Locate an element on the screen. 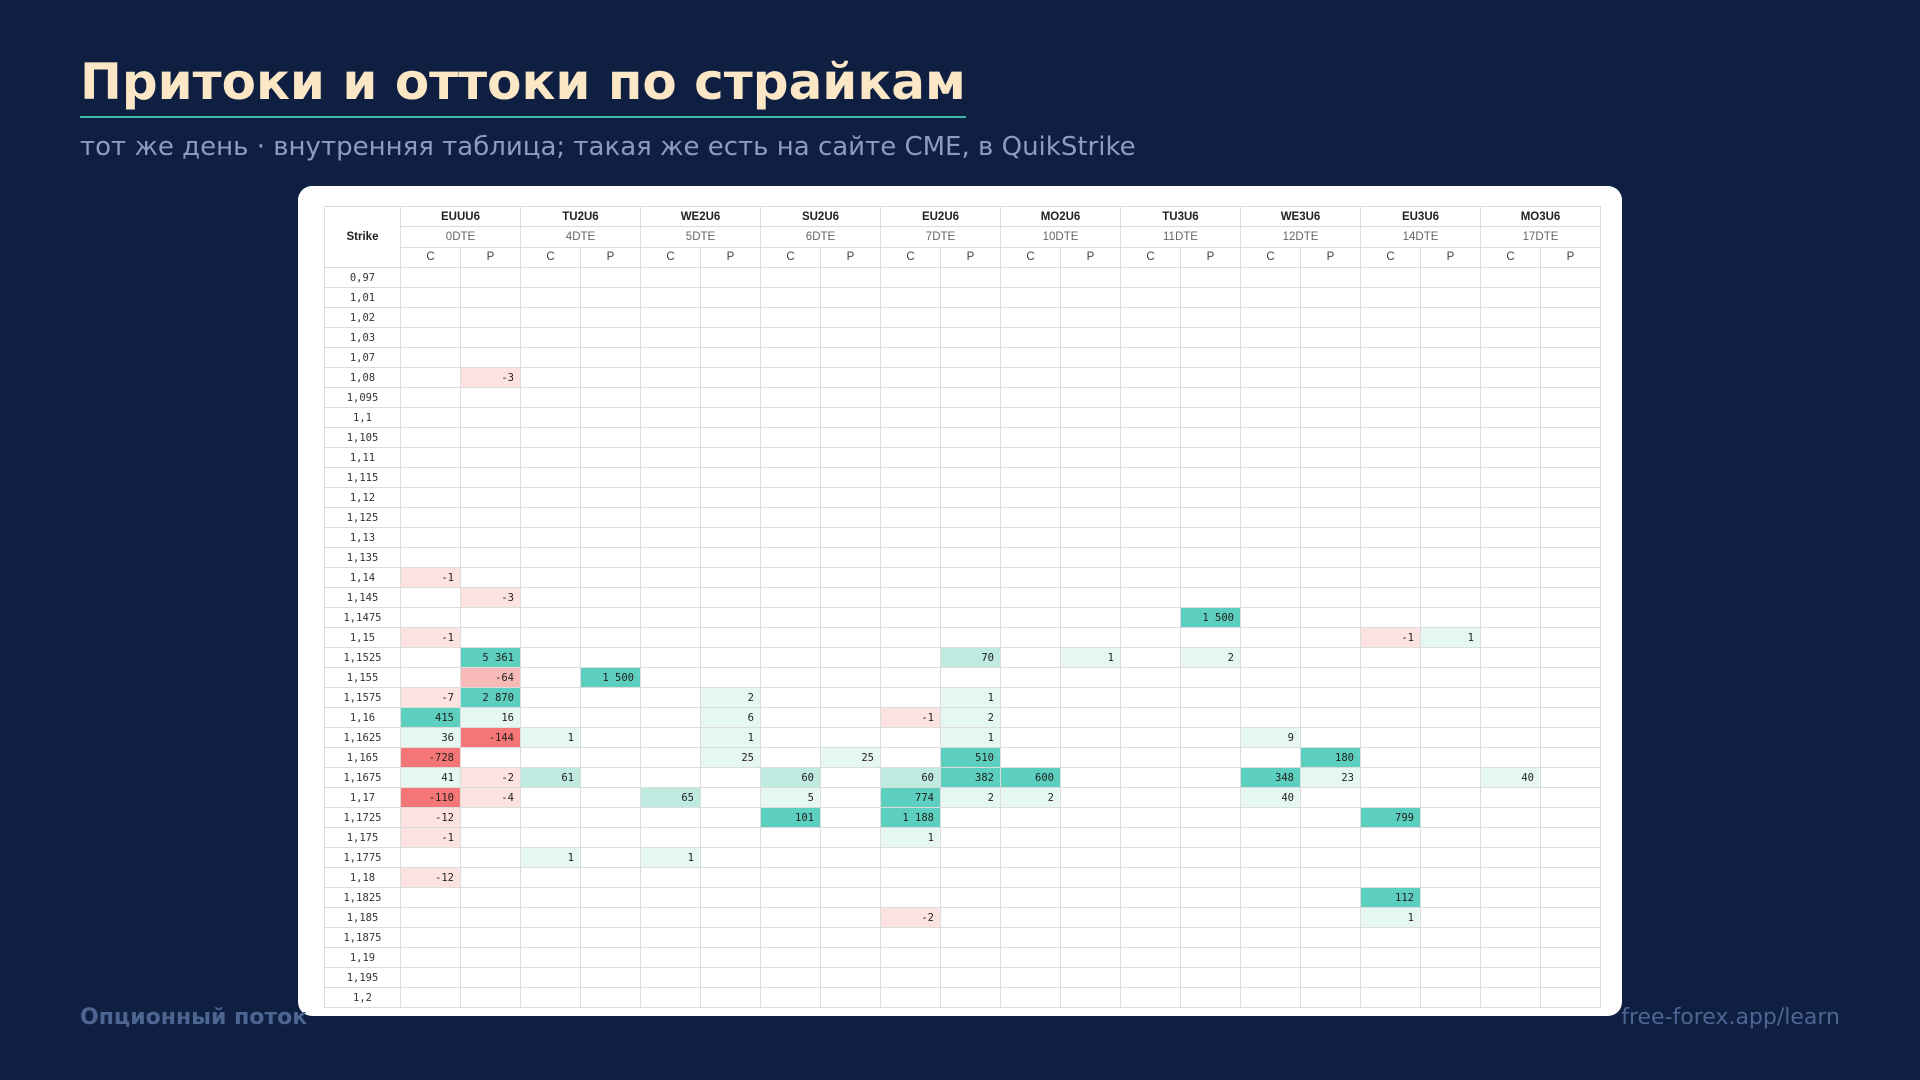 Image resolution: width=1920 pixels, height=1080 pixels. flow-cell: 1 is located at coordinates (970, 697).